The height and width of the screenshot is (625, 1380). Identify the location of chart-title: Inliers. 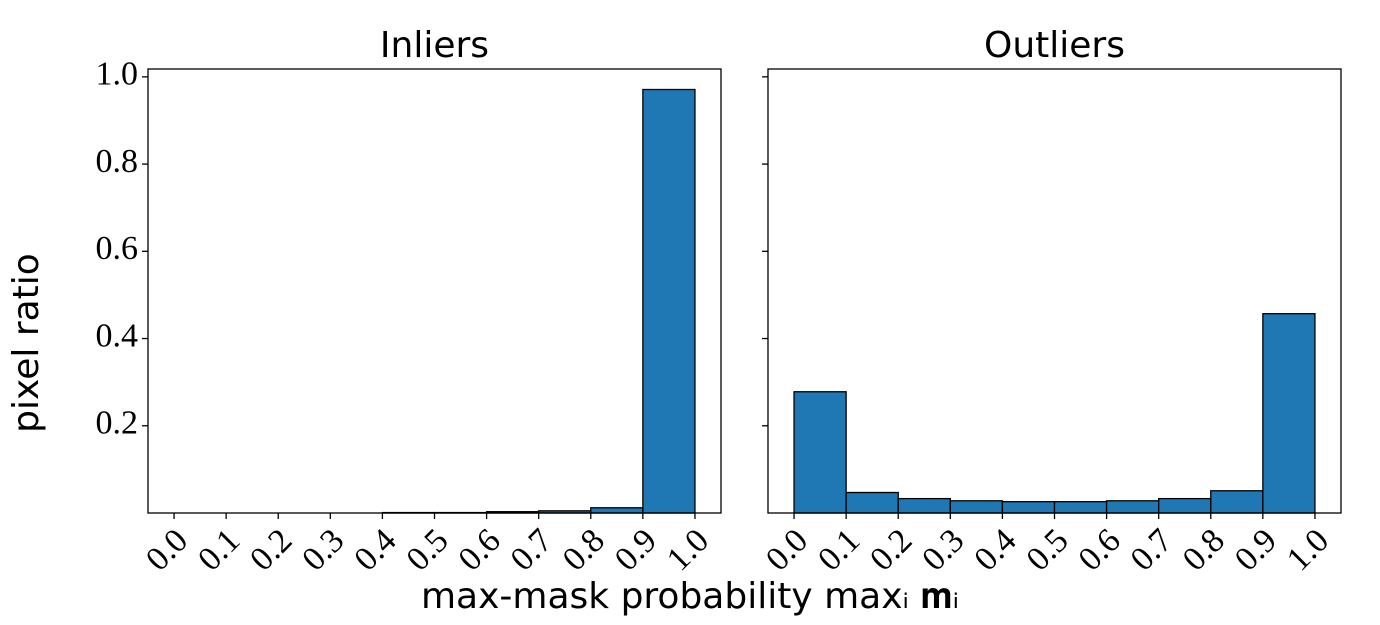
(434, 45).